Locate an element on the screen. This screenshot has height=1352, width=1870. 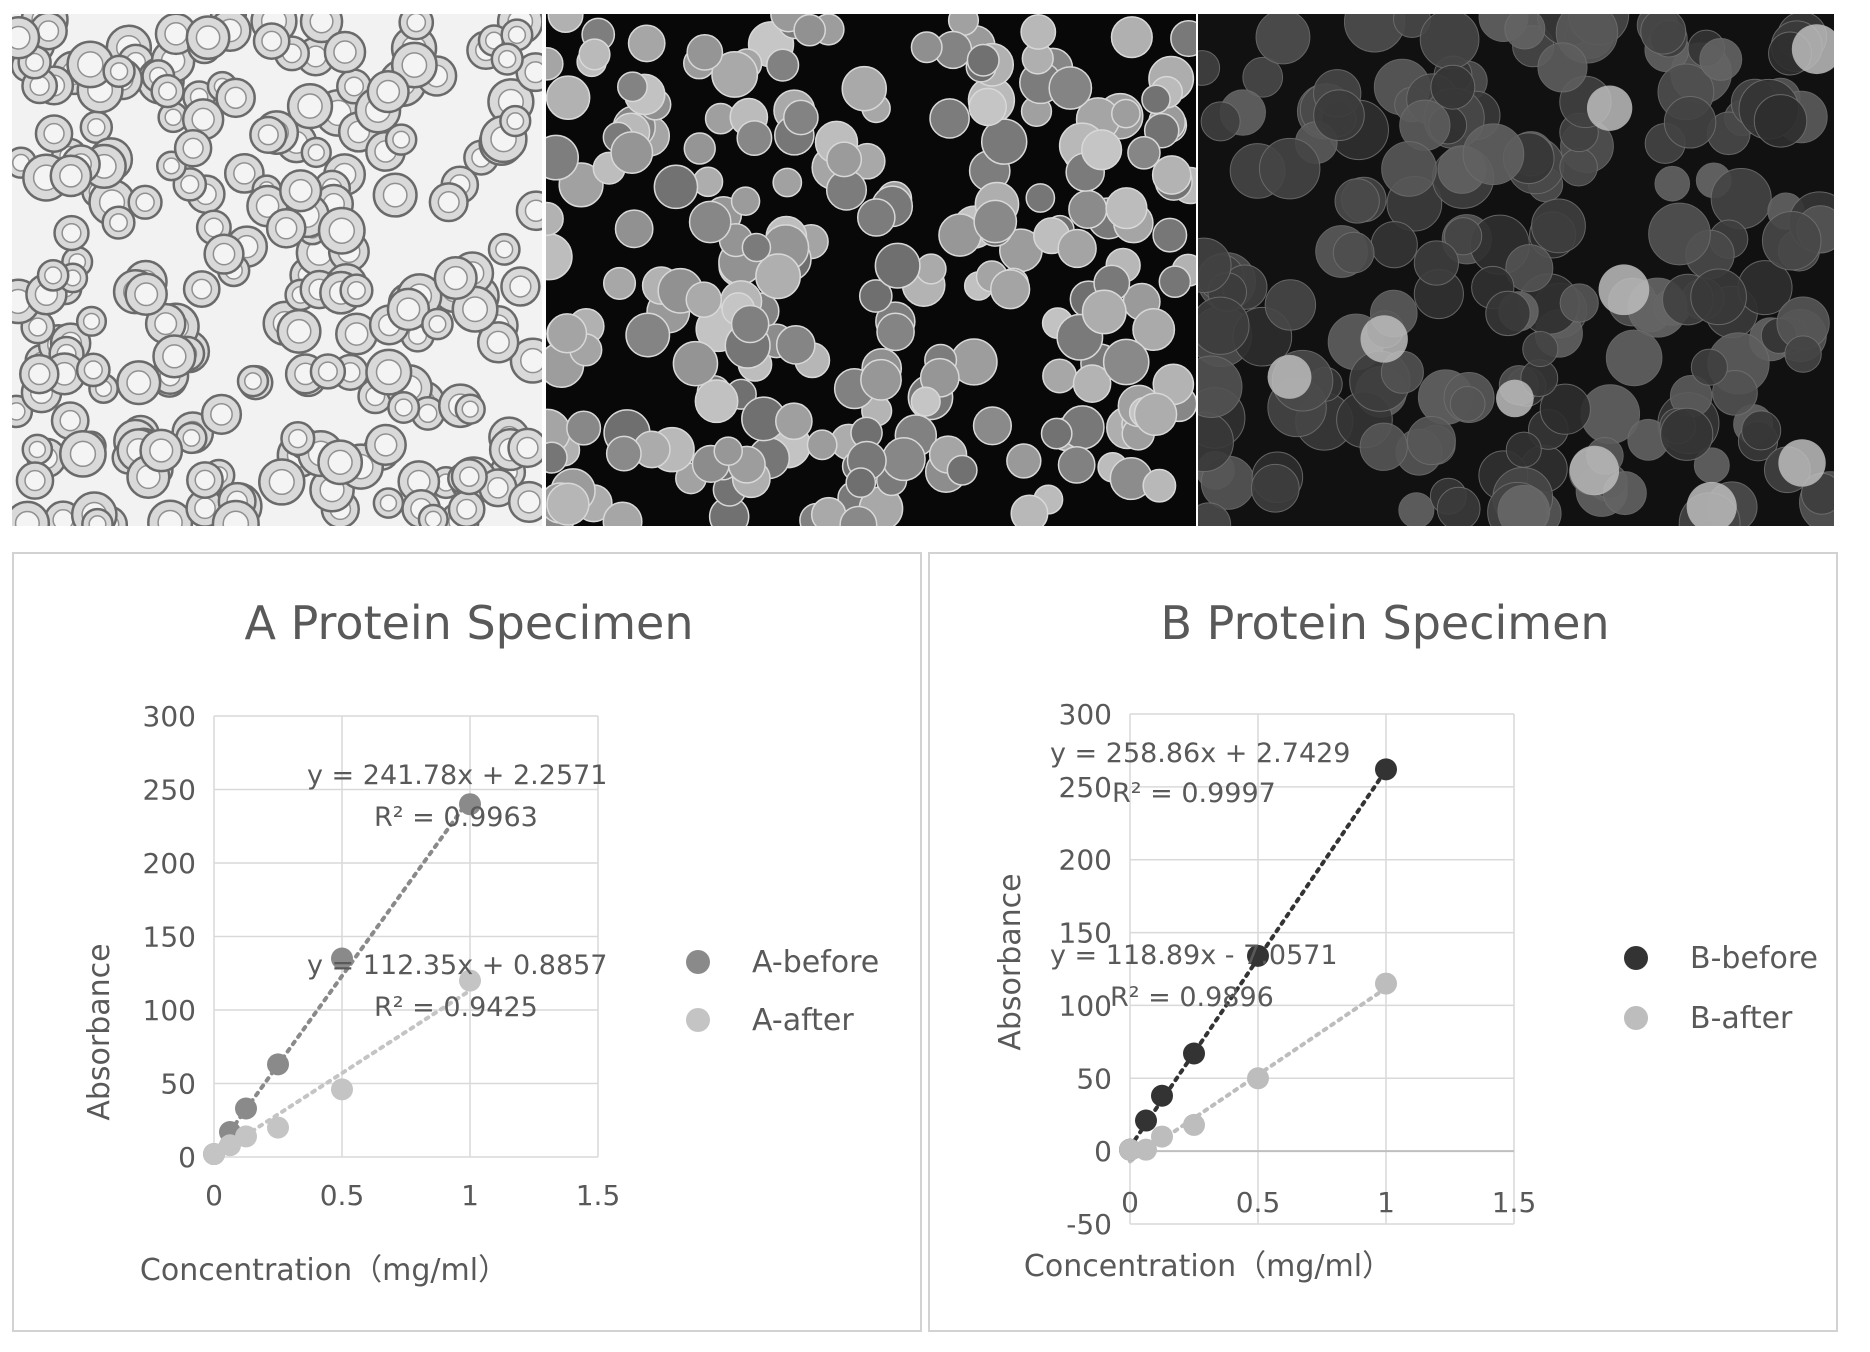
legend: A-before A-after is located at coordinates (782, 991).